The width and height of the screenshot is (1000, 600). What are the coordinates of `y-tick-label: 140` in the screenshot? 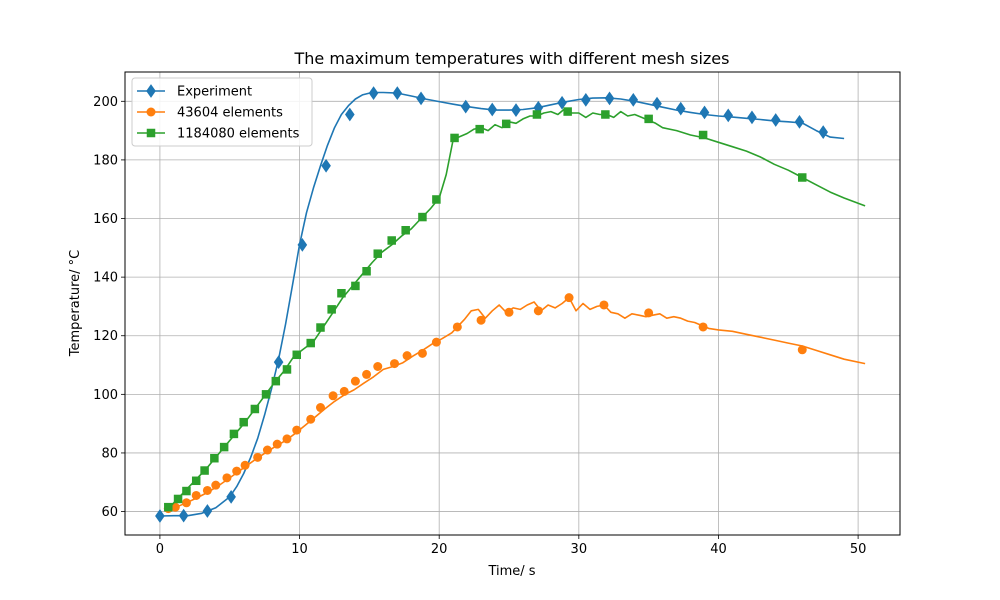 It's located at (105, 278).